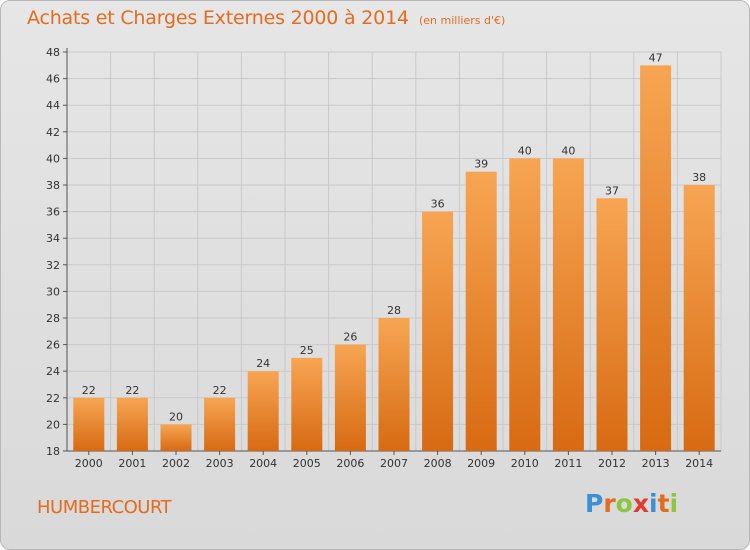  Describe the element at coordinates (53, 52) in the screenshot. I see `y-tick-label: 48` at that location.